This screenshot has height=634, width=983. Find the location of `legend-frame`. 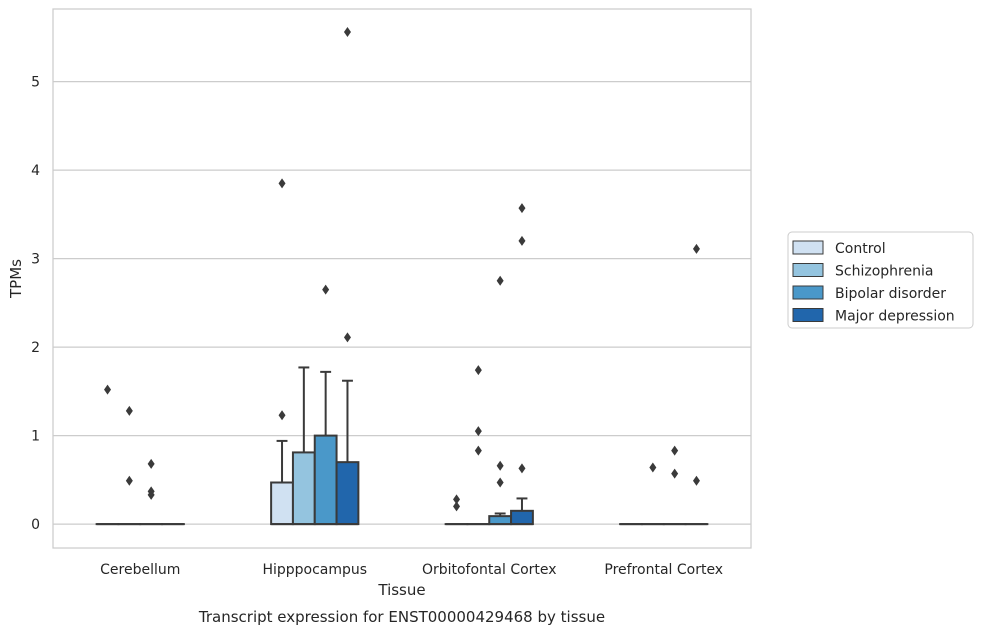

legend-frame is located at coordinates (880, 280).